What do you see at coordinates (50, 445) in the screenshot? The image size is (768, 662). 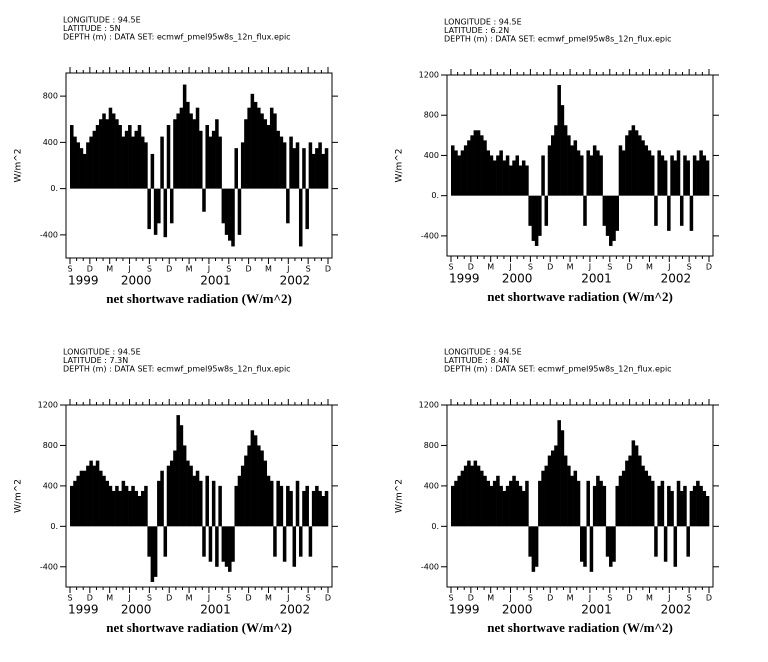 I see `y-tick-label: 800` at bounding box center [50, 445].